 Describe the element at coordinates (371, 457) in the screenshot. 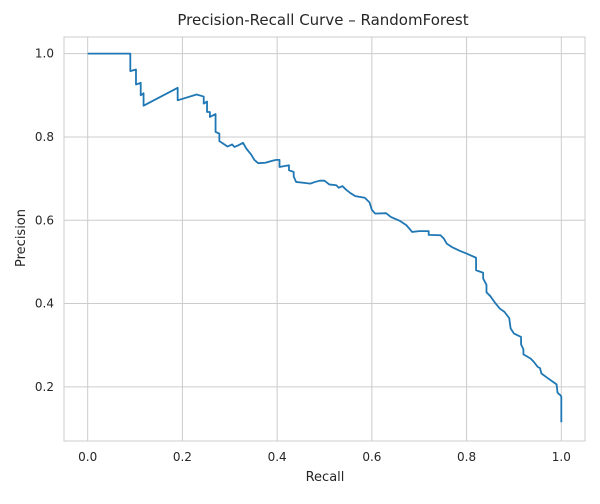

I see `x-tick-label: 0.6` at that location.